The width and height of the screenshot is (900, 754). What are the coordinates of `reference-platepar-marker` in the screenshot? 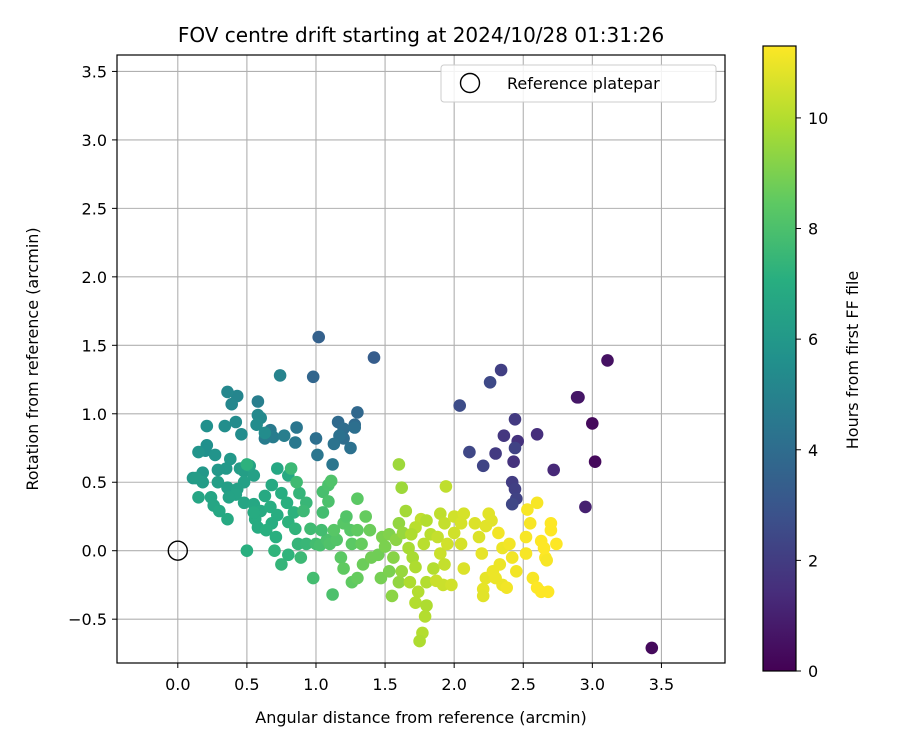 It's located at (178, 550).